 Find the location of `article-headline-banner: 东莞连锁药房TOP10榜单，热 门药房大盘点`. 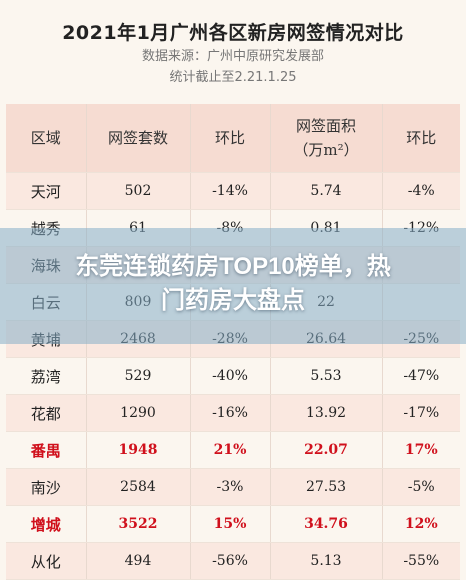

article-headline-banner: 东莞连锁药房TOP10榜单，热 门药房大盘点 is located at coordinates (233, 284).